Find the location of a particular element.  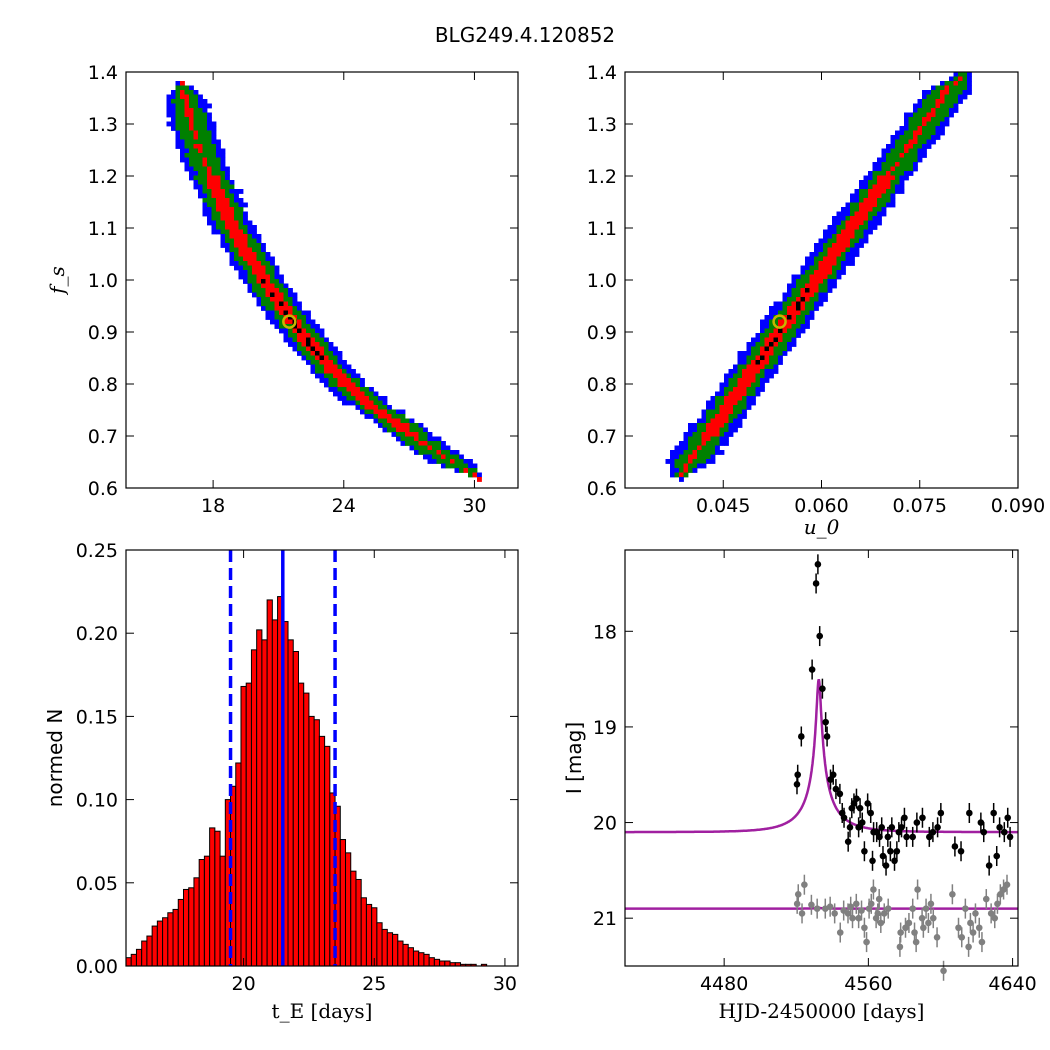

y-tick-label: 0.9 is located at coordinates (602, 333).